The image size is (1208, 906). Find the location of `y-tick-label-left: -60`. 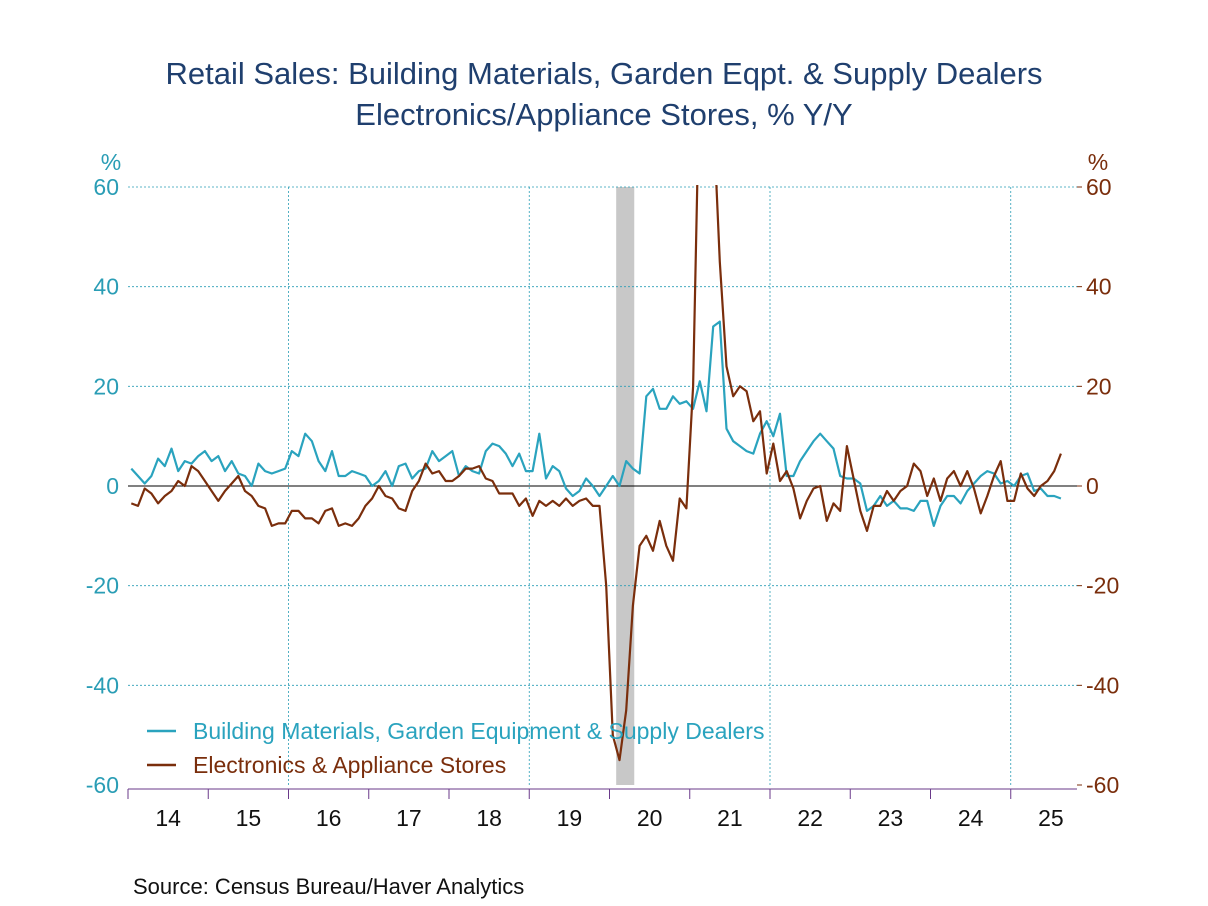

y-tick-label-left: -60 is located at coordinates (102, 785).